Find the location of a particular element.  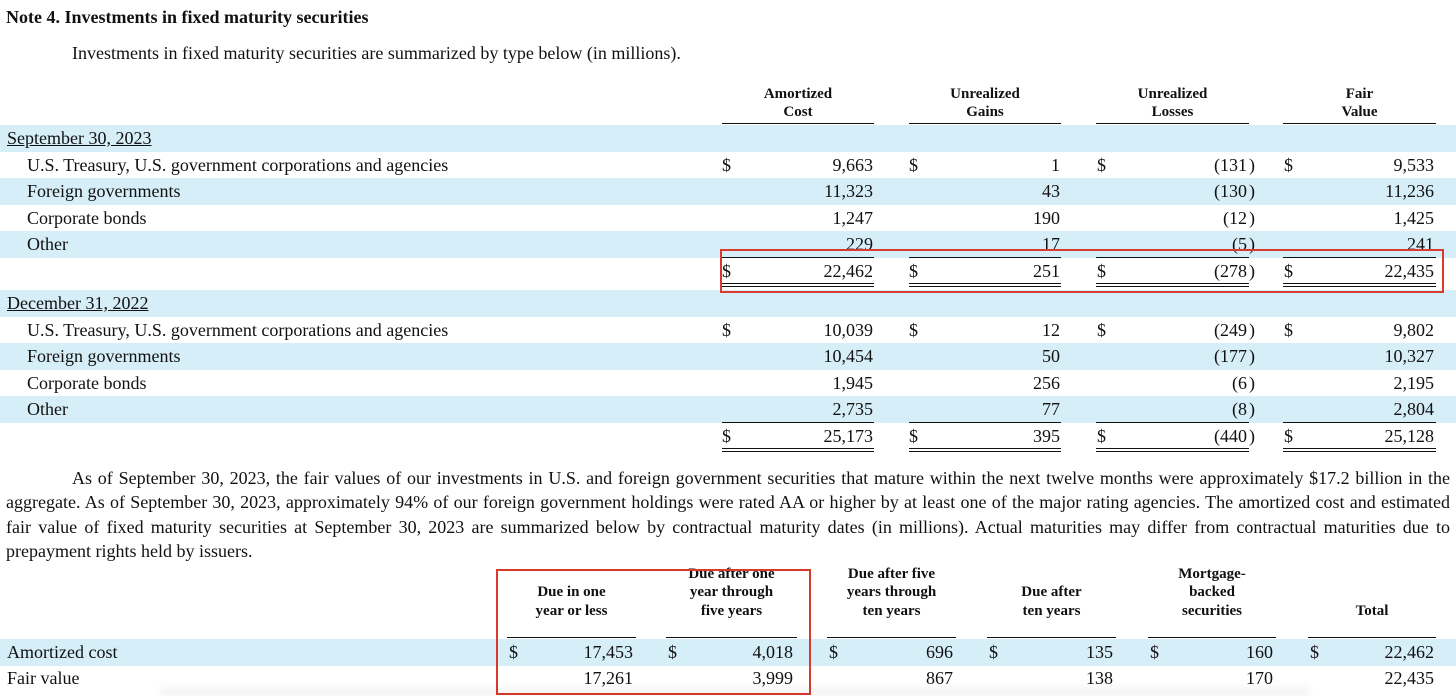

table1-total-value: 251 is located at coordinates (1046, 271).